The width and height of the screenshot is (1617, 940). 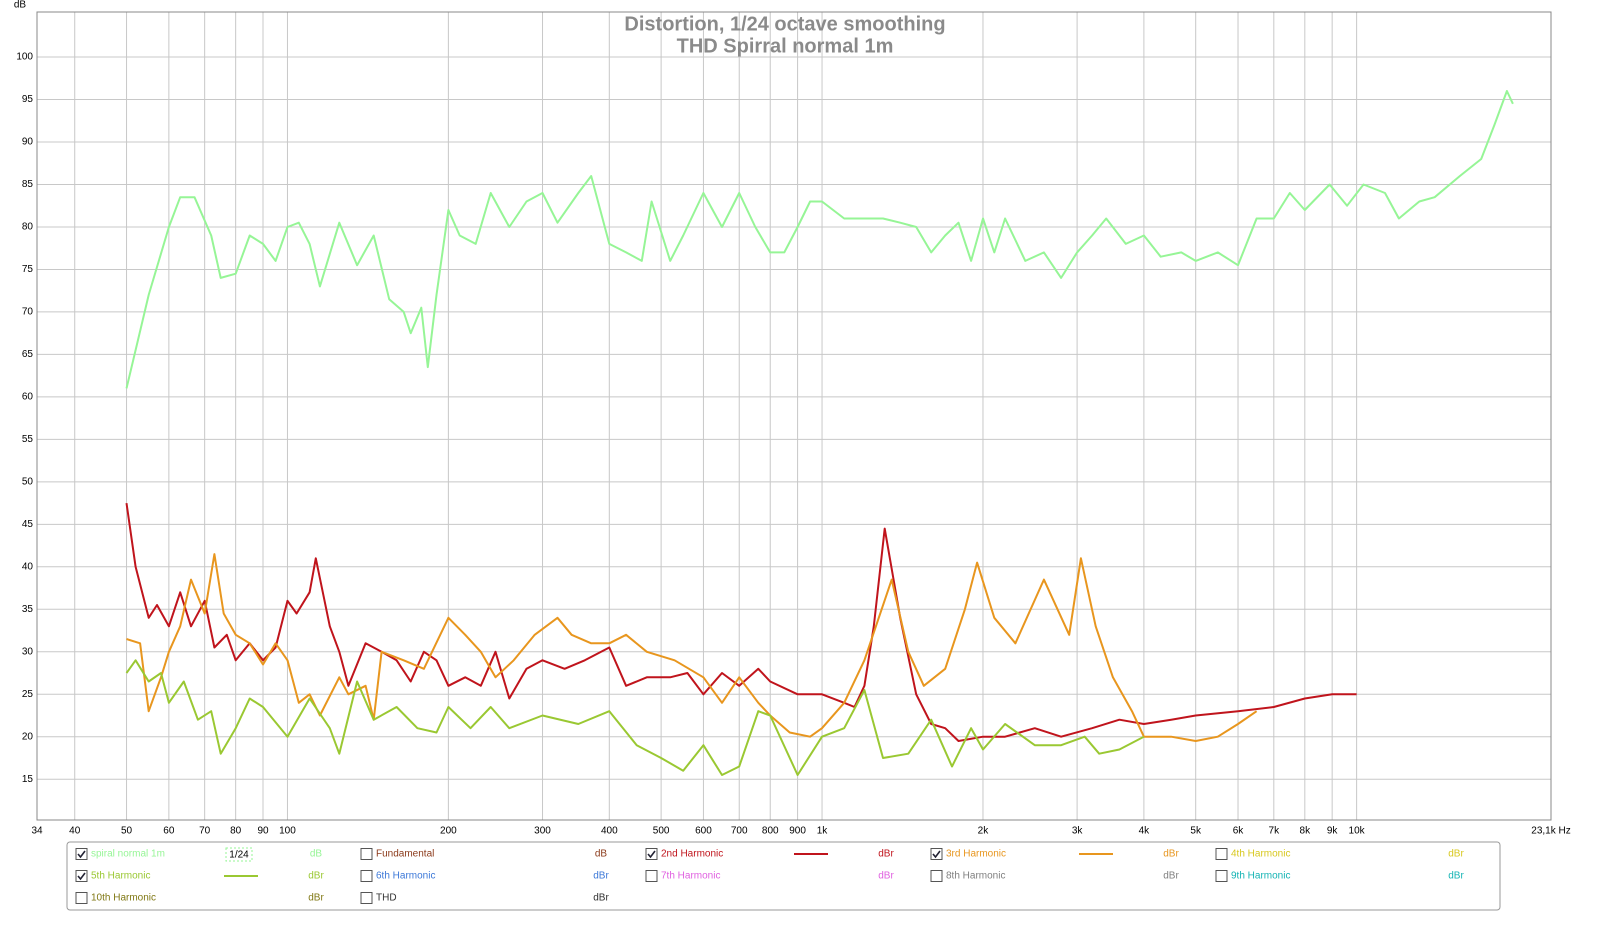 I want to click on x-tick-label: 6k, so click(x=1239, y=831).